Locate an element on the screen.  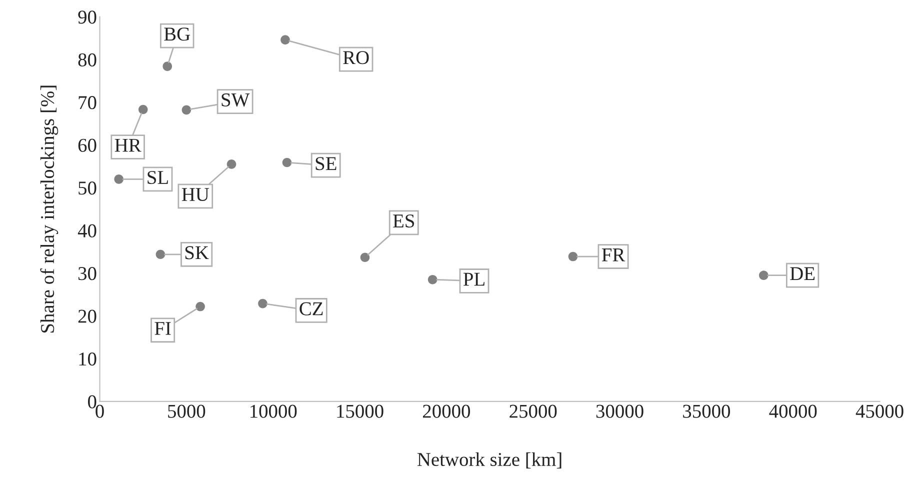
y-tick-label: 20 is located at coordinates (87, 316).